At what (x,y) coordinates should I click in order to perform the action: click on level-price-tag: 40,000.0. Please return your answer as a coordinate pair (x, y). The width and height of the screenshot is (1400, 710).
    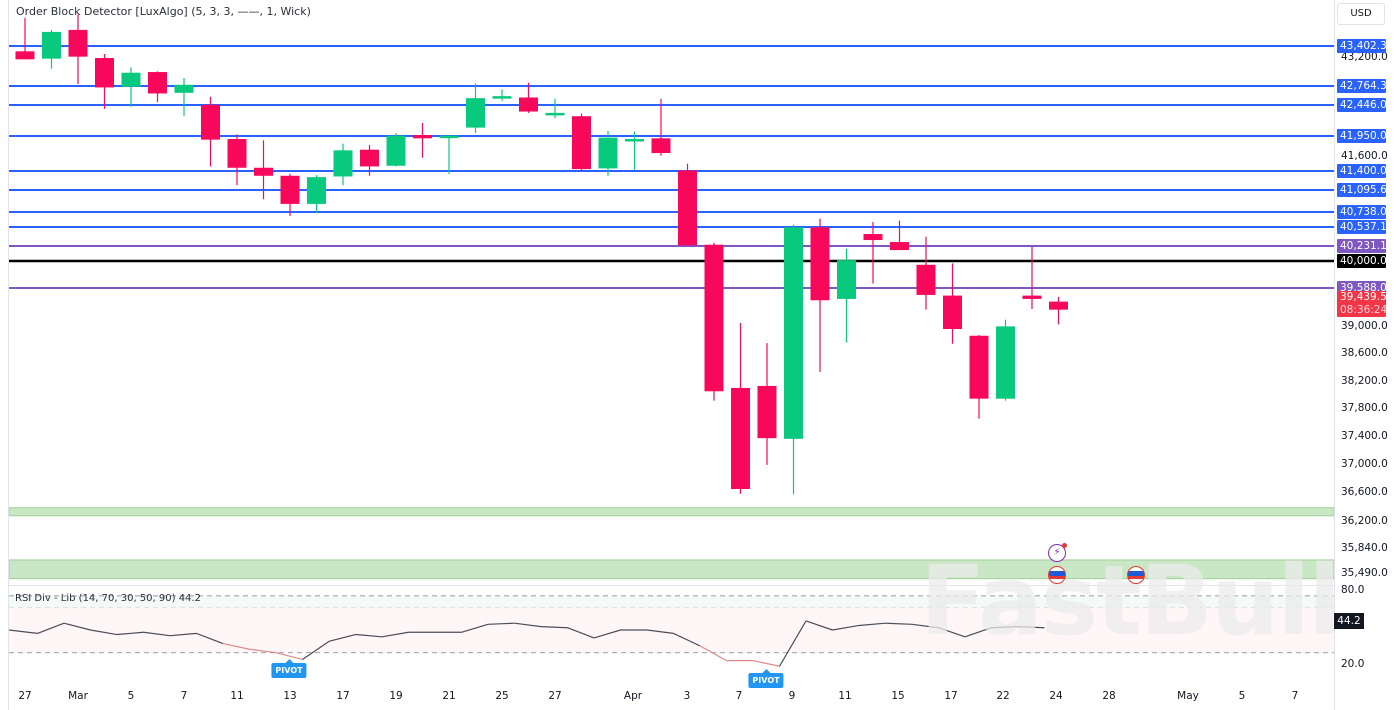
    Looking at the image, I should click on (1362, 261).